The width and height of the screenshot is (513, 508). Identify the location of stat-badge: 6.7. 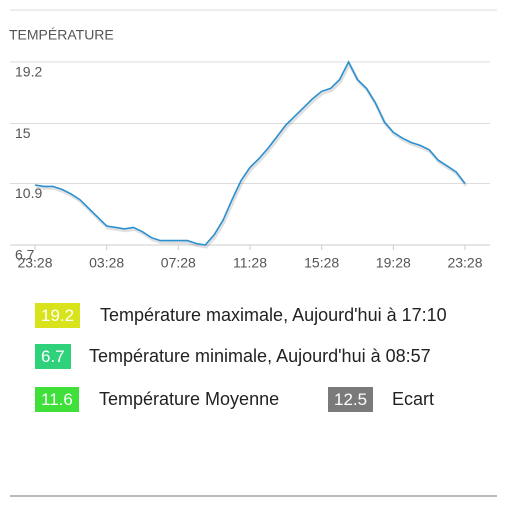
(53, 356).